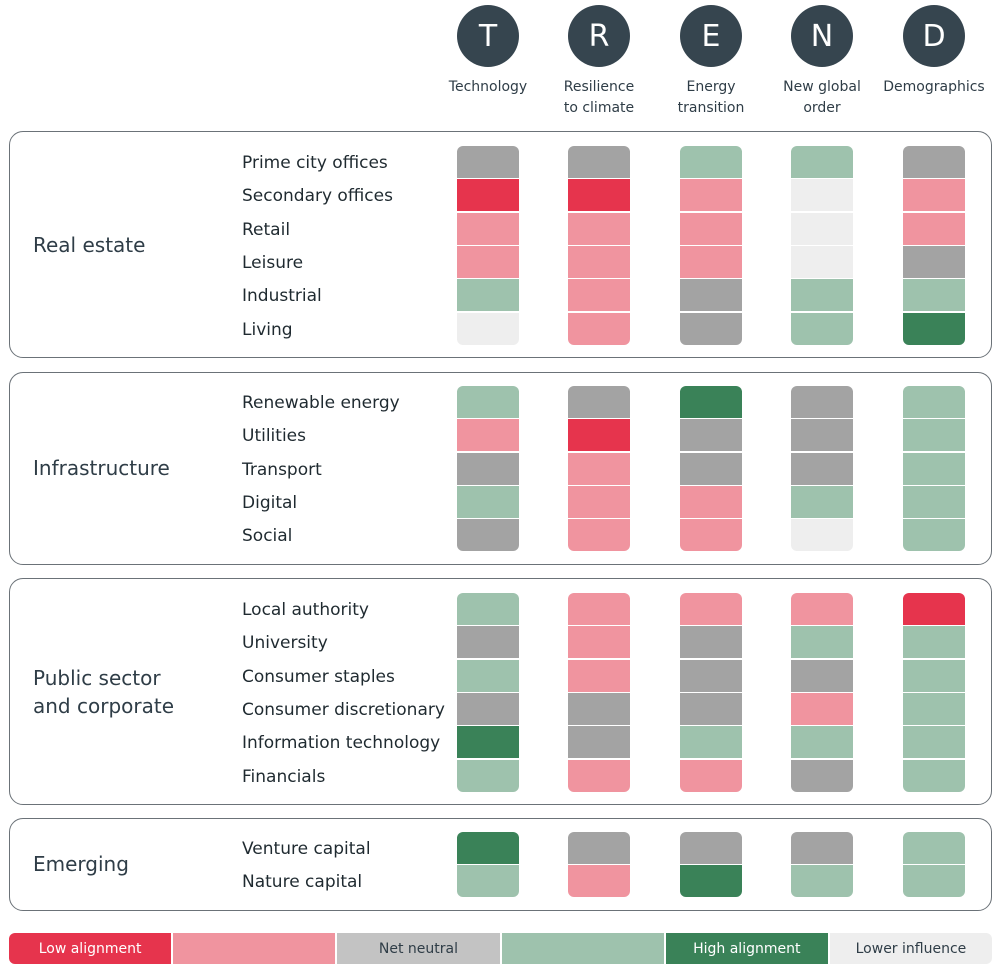 The height and width of the screenshot is (968, 1000). I want to click on row-label-local-authority: Local authority, so click(305, 610).